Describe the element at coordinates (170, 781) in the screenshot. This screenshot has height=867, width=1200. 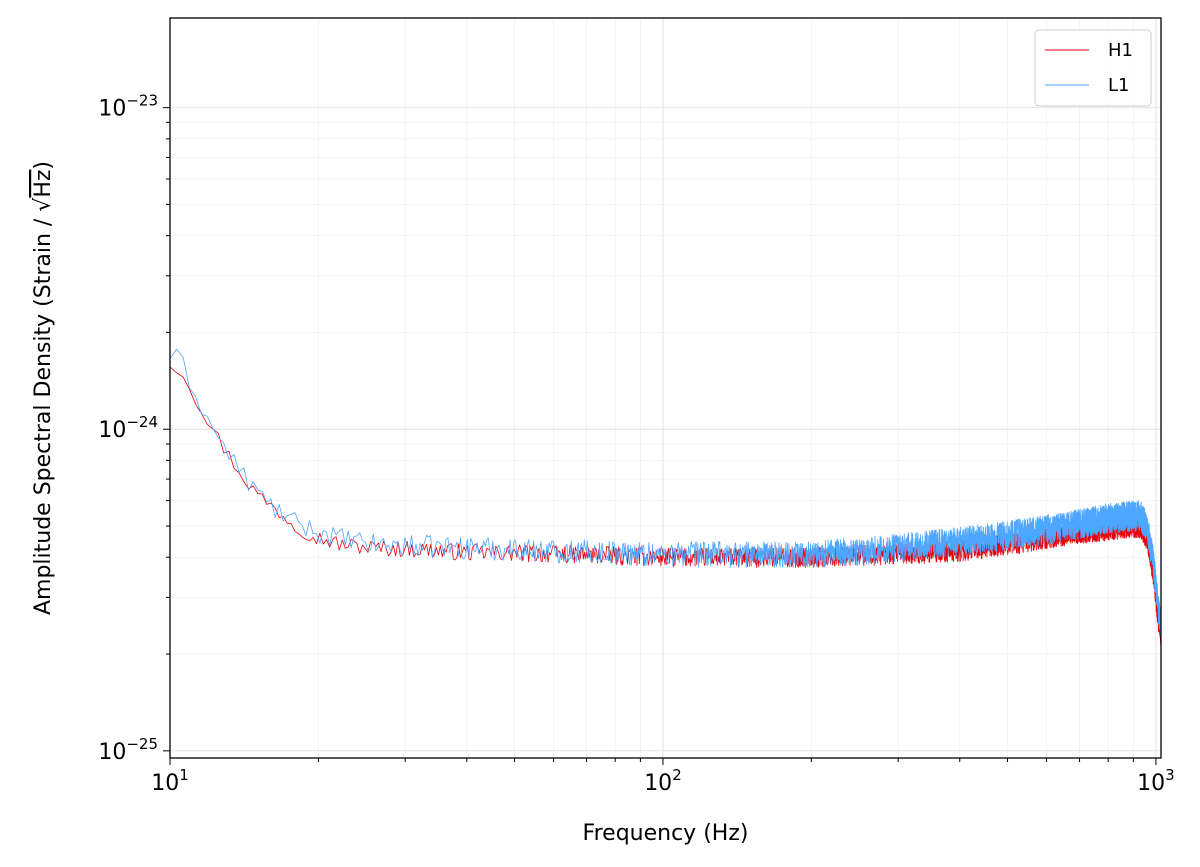
I see `x-tick-label: 10¹` at that location.